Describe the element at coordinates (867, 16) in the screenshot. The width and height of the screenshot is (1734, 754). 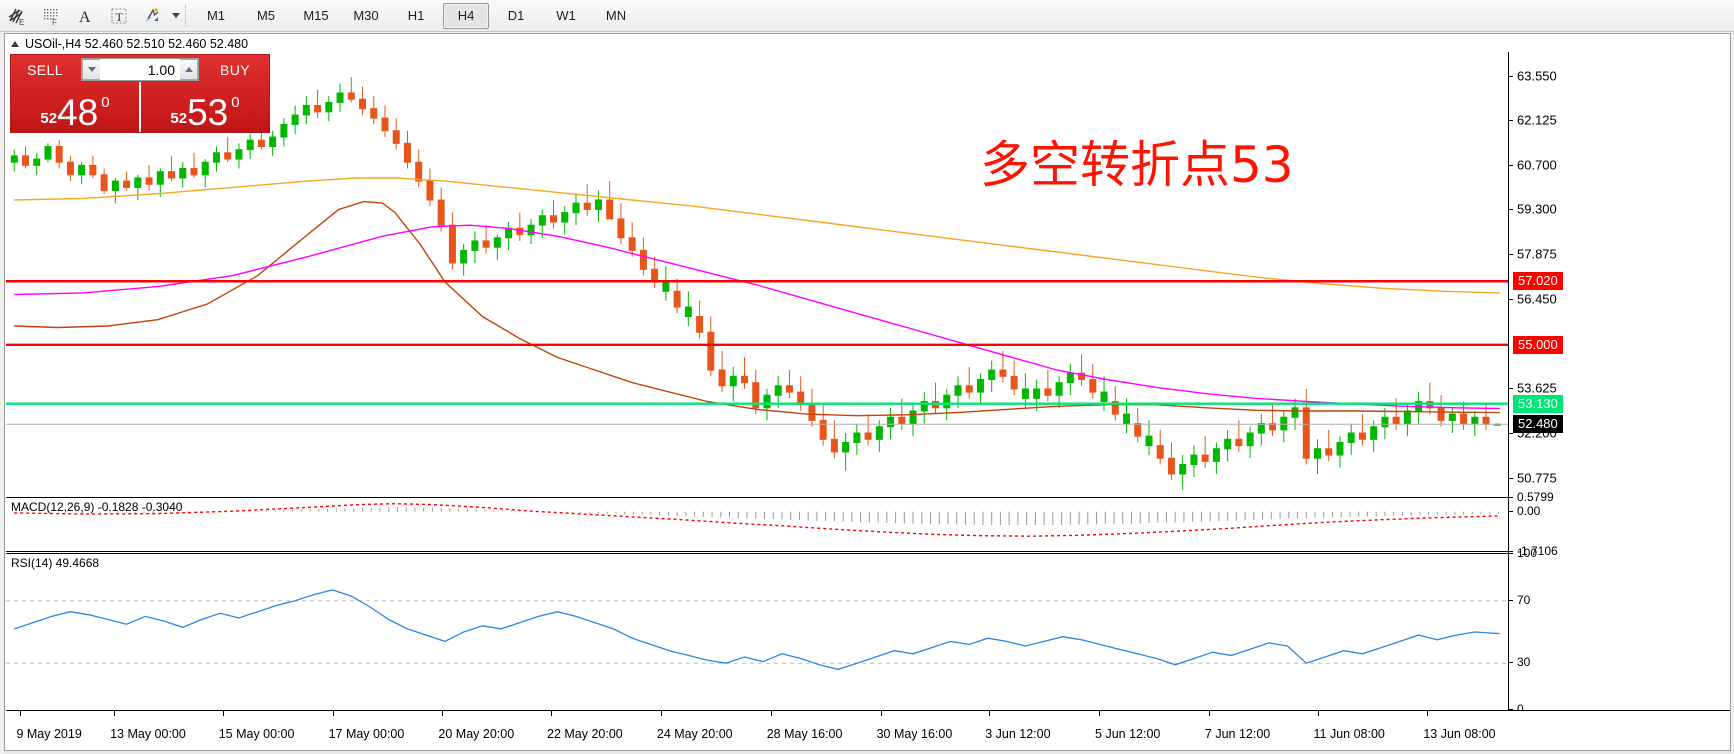
I see `chart-toolbar: E F` at that location.